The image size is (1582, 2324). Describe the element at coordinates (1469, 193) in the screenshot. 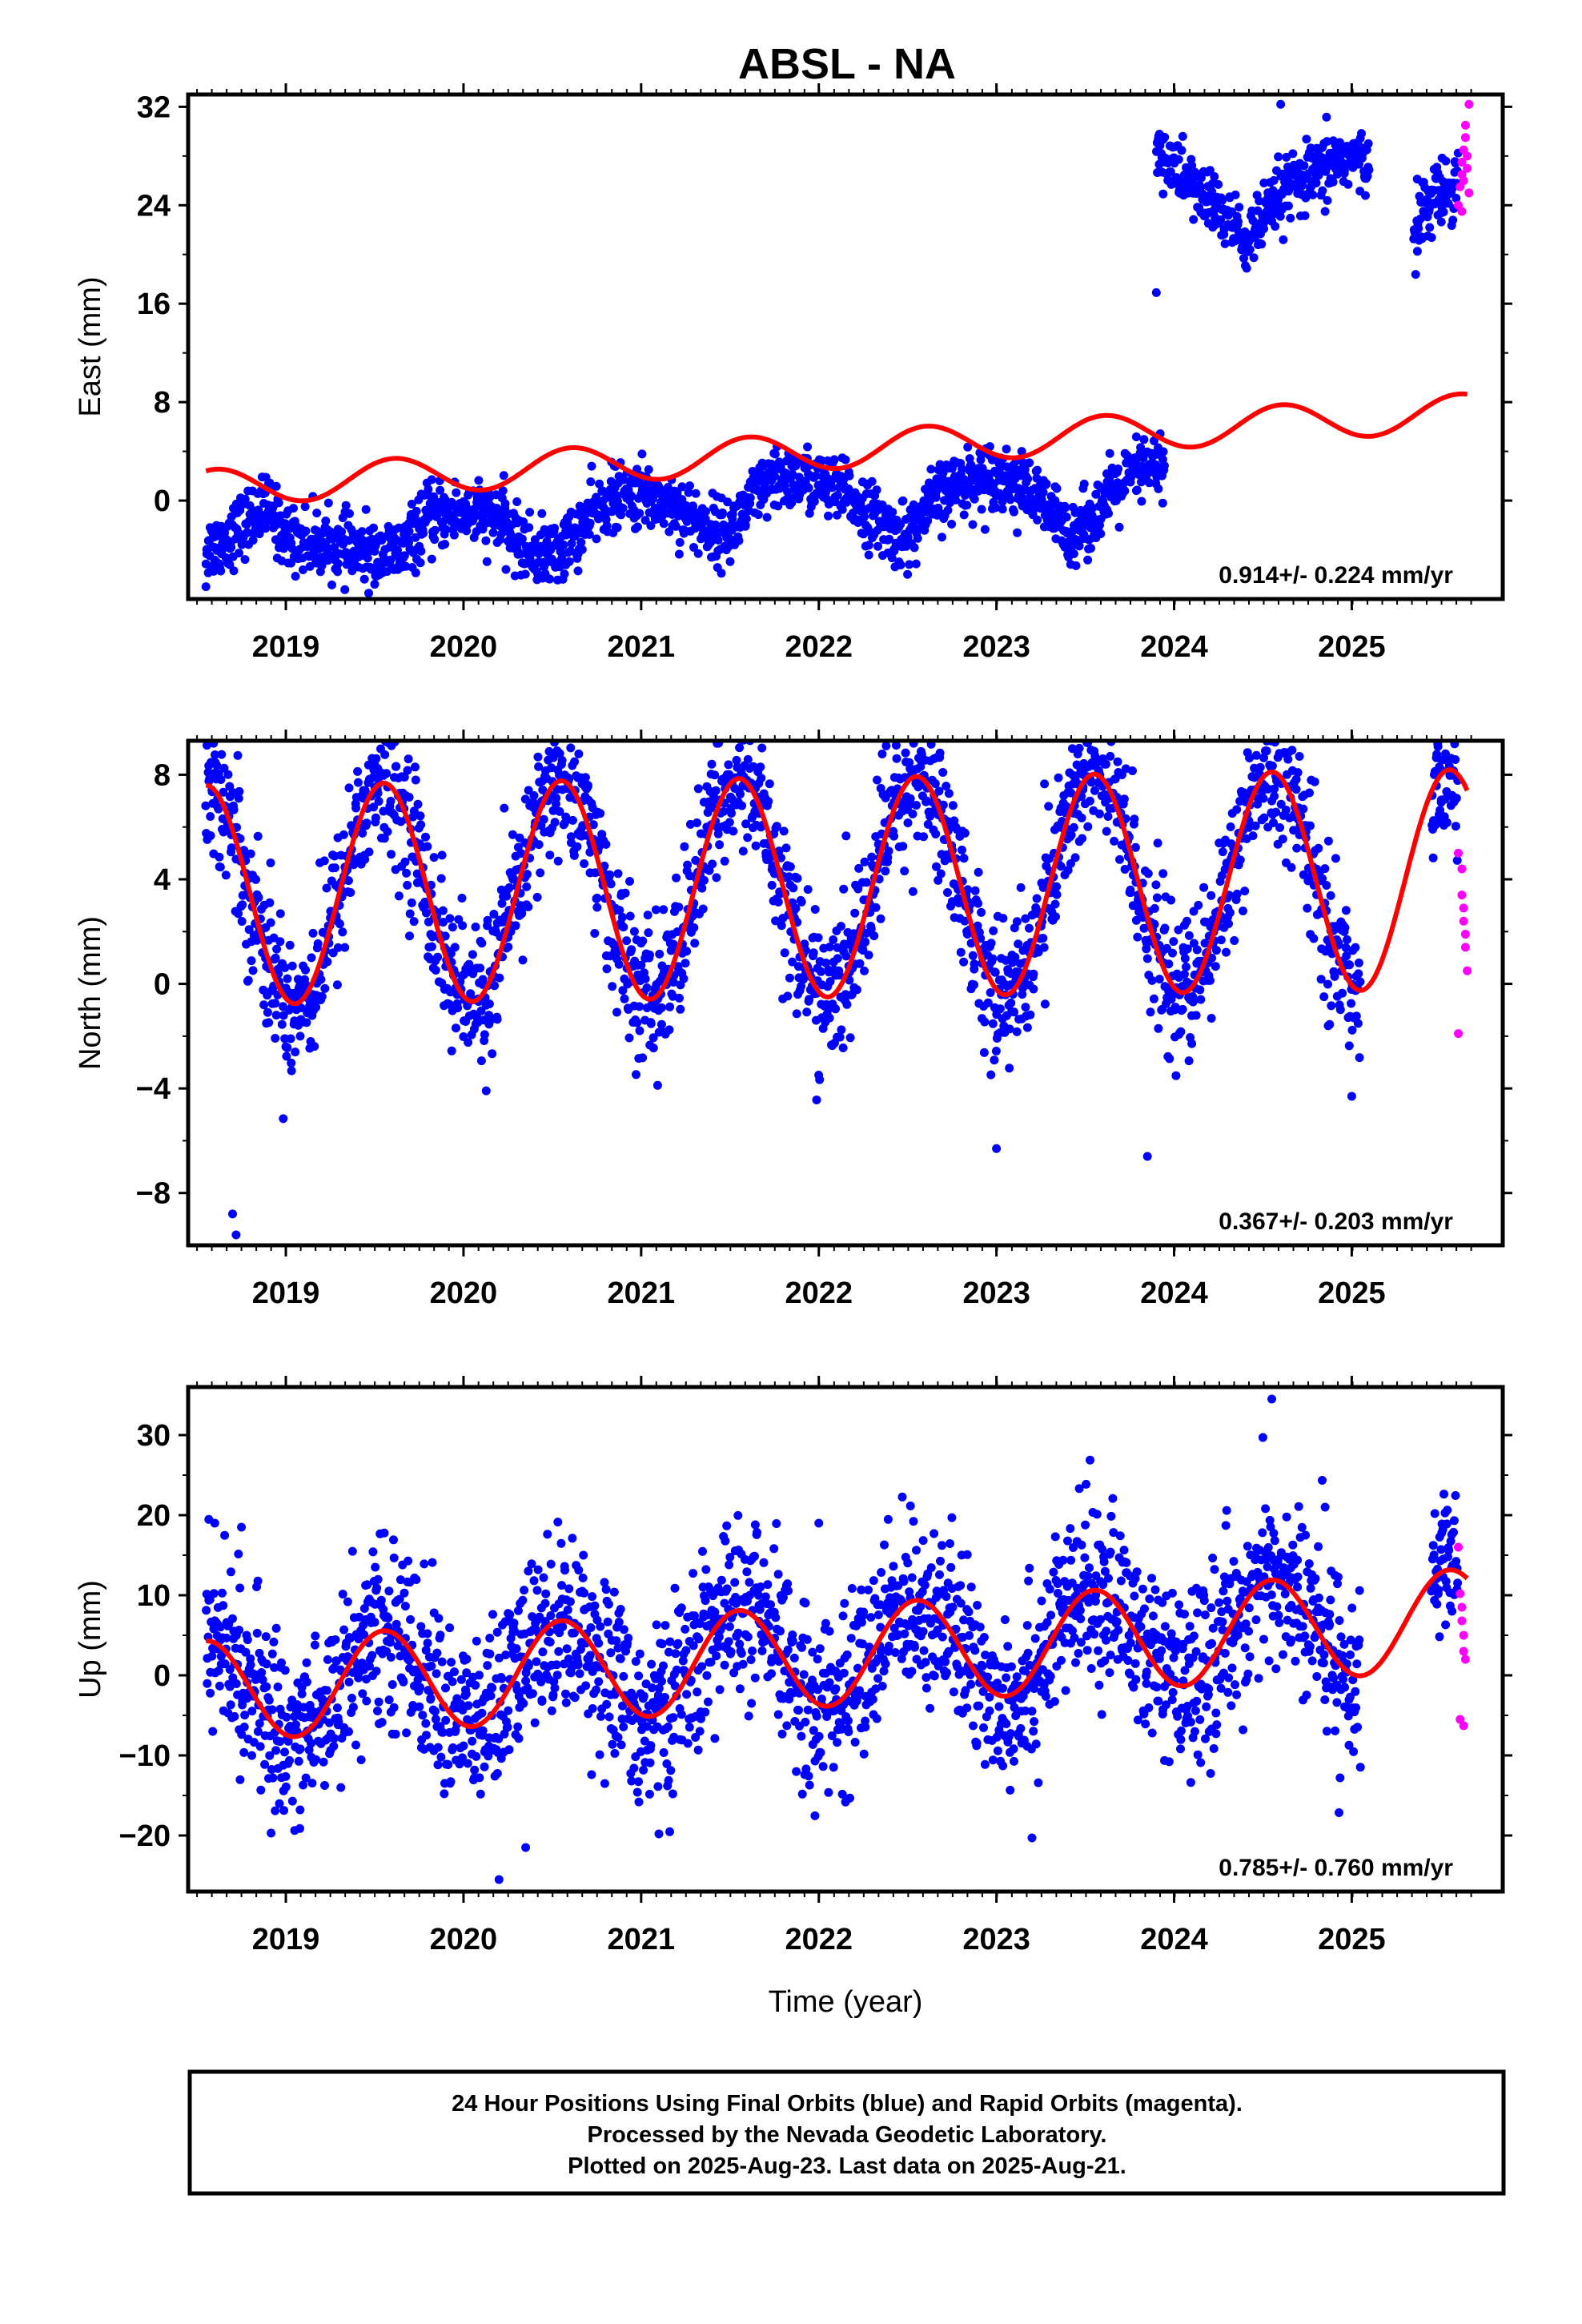

I see `east-rapid-point` at that location.